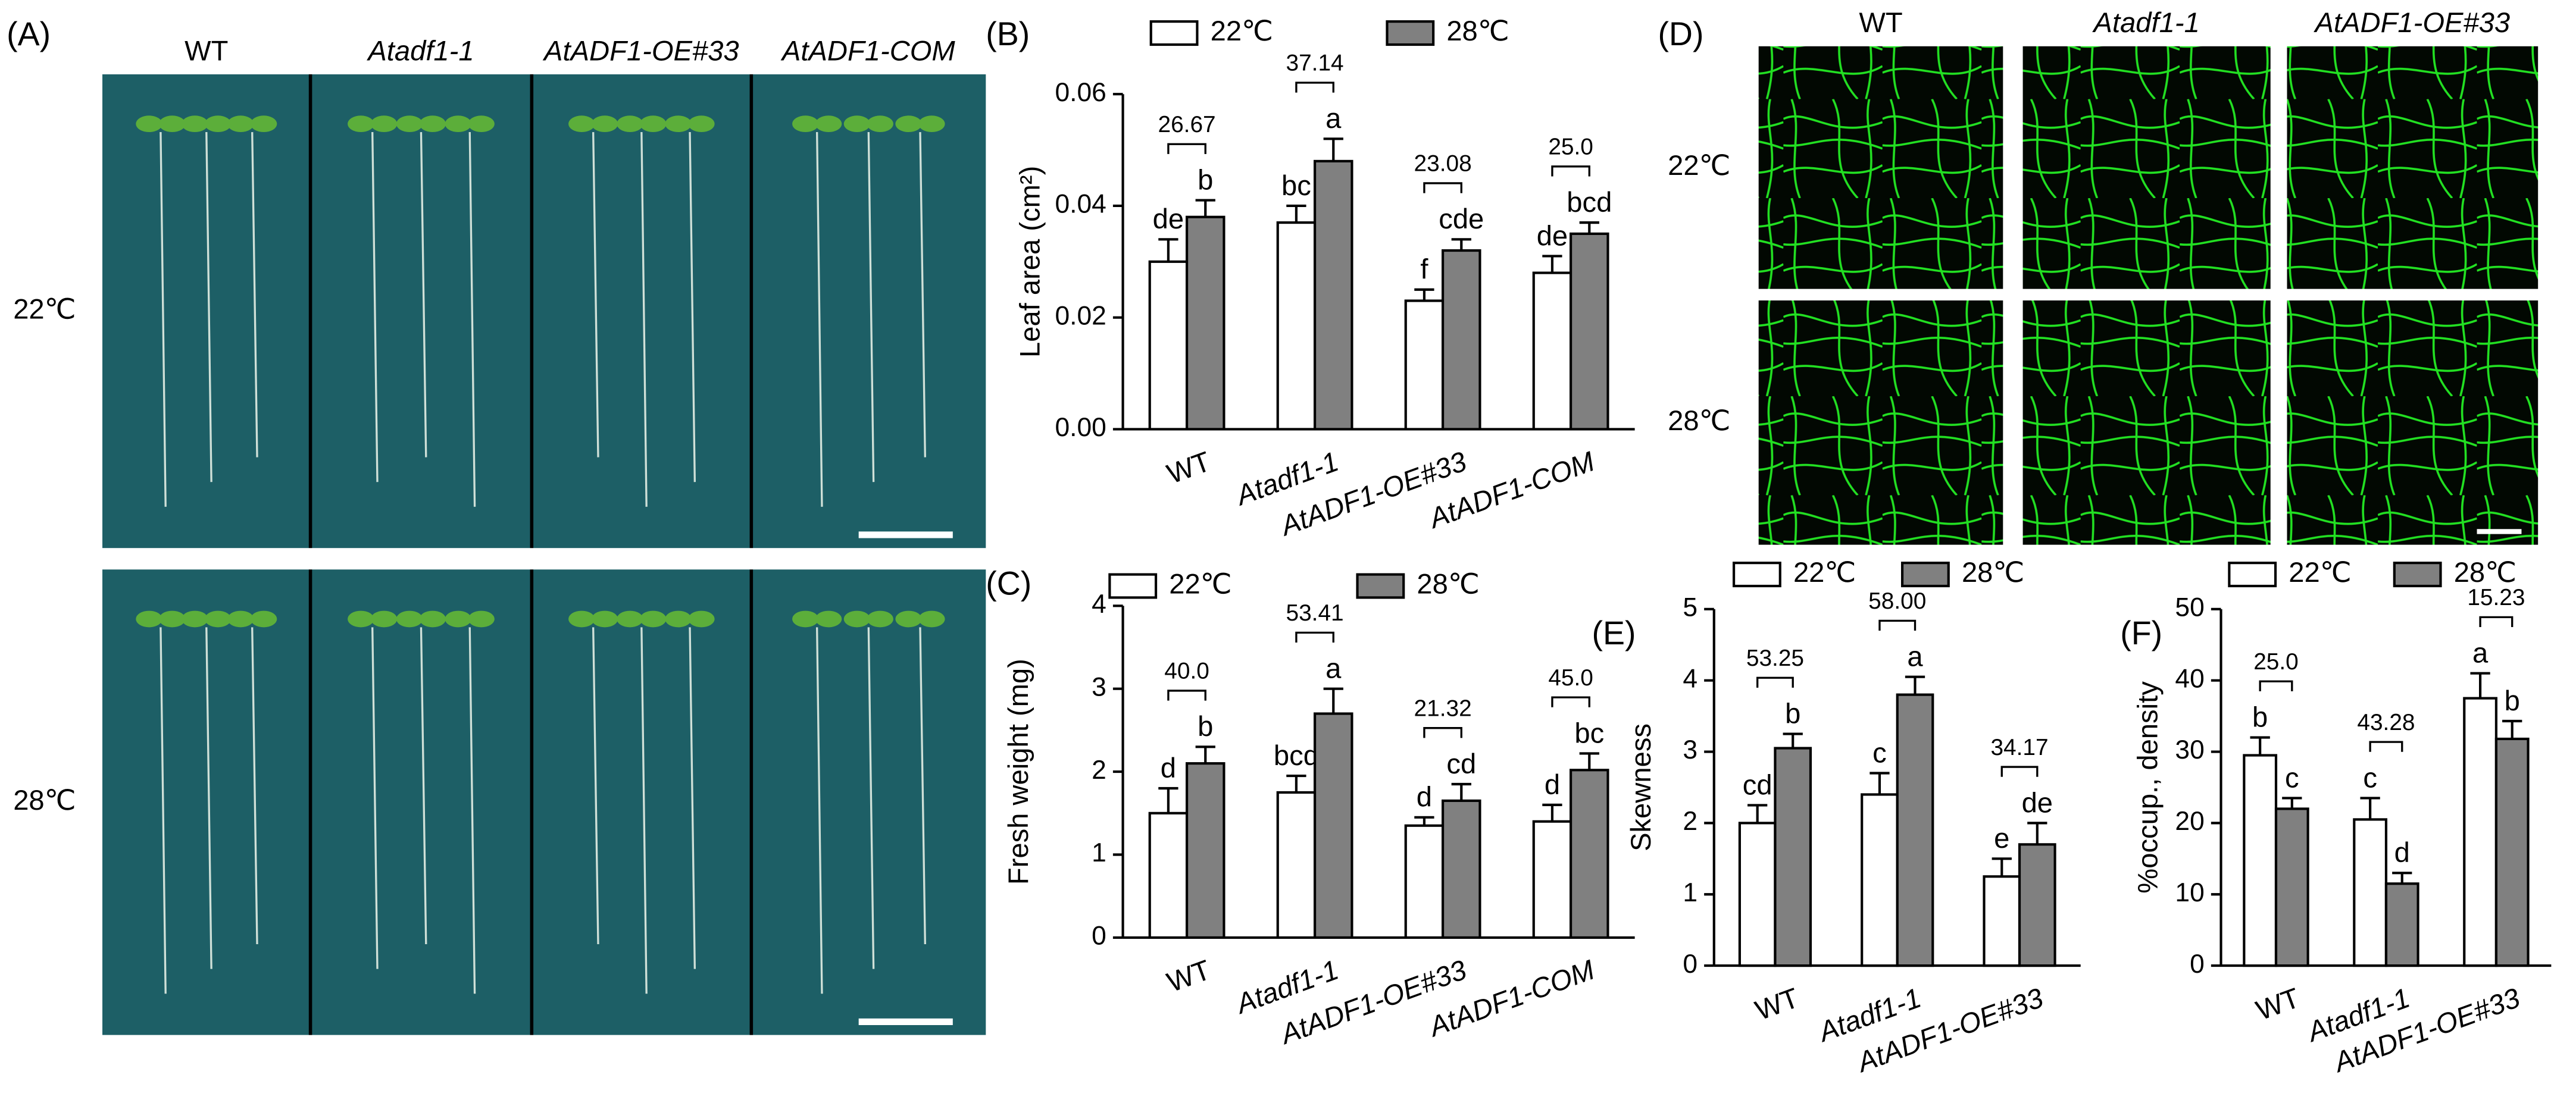 This screenshot has height=1106, width=2576. What do you see at coordinates (1690, 964) in the screenshot?
I see `y-tick-label: 0` at bounding box center [1690, 964].